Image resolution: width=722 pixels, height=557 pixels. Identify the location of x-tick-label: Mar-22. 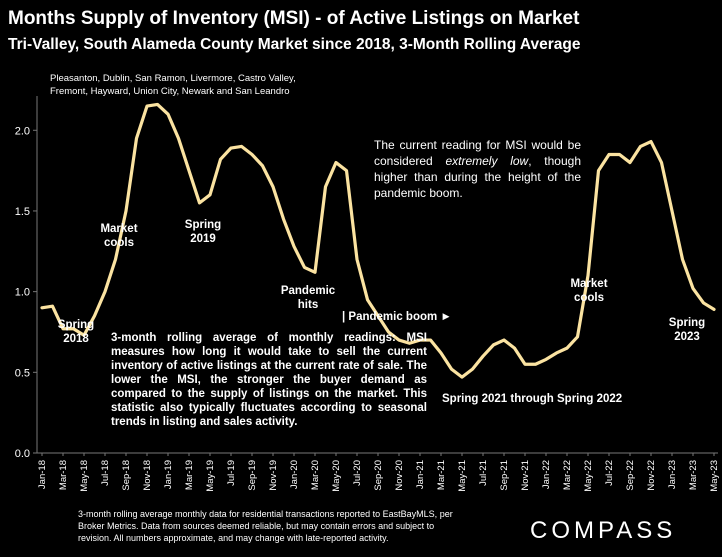
(567, 475).